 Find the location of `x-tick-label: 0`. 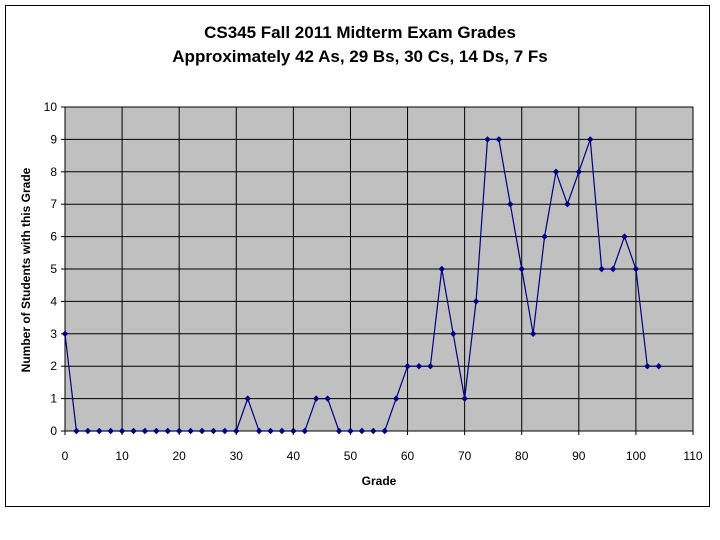

x-tick-label: 0 is located at coordinates (65, 456).